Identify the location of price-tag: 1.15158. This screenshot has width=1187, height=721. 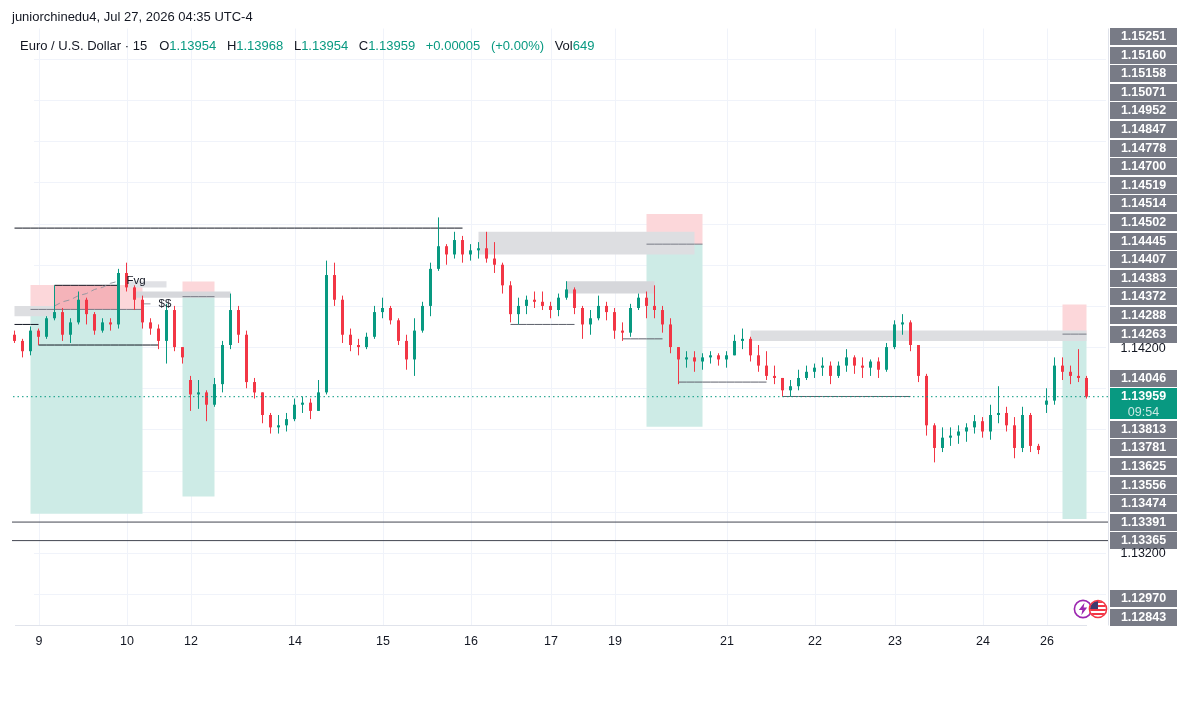
(1143, 74).